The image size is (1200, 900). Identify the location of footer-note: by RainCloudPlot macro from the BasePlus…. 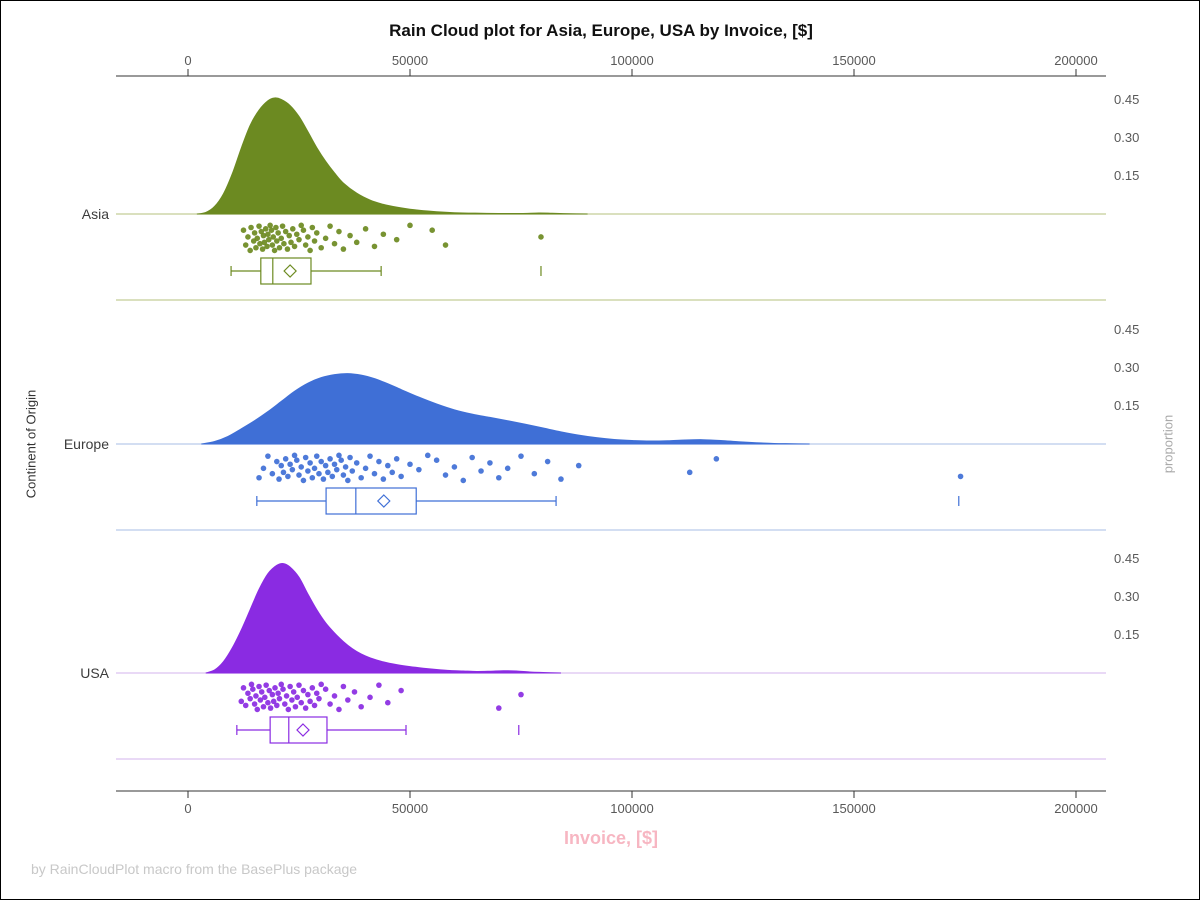
(194, 869).